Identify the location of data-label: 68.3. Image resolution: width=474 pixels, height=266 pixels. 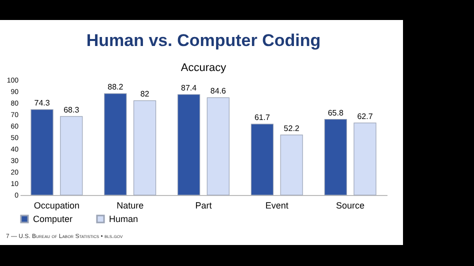
(72, 109).